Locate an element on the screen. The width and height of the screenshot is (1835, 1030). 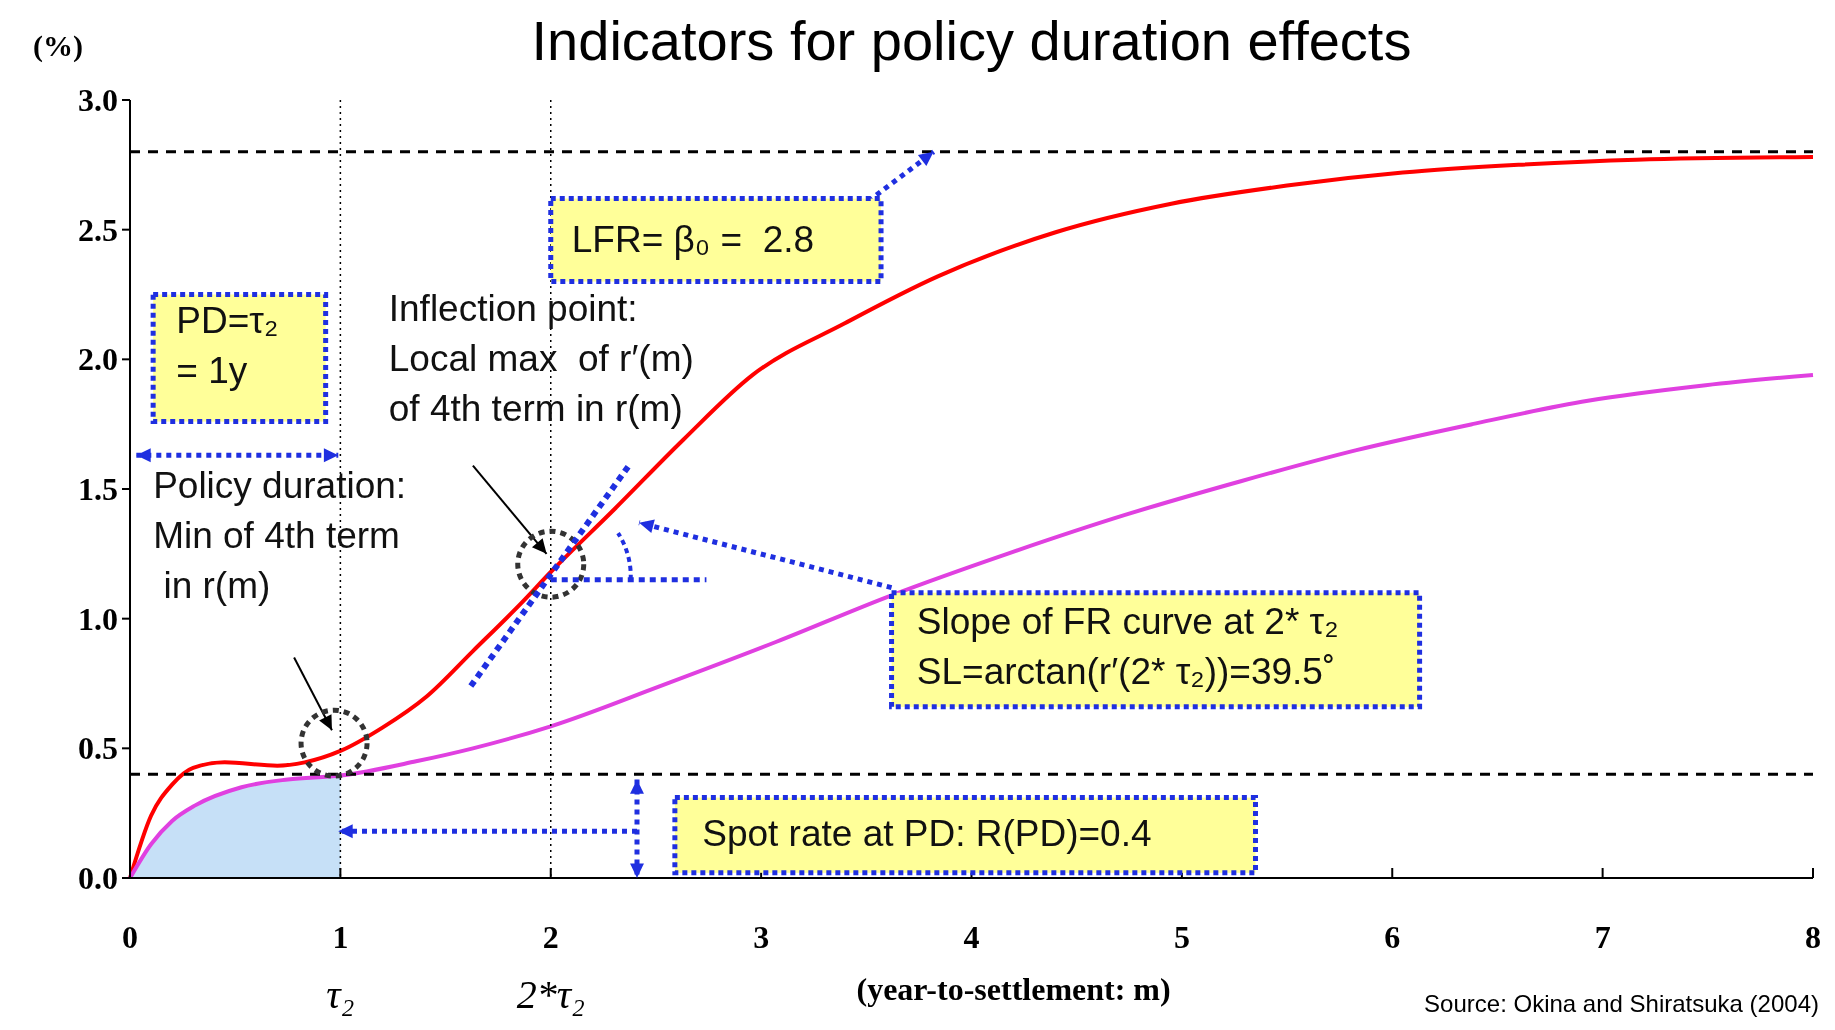
annotation: PD=τ₂ = 1y is located at coordinates (227, 346).